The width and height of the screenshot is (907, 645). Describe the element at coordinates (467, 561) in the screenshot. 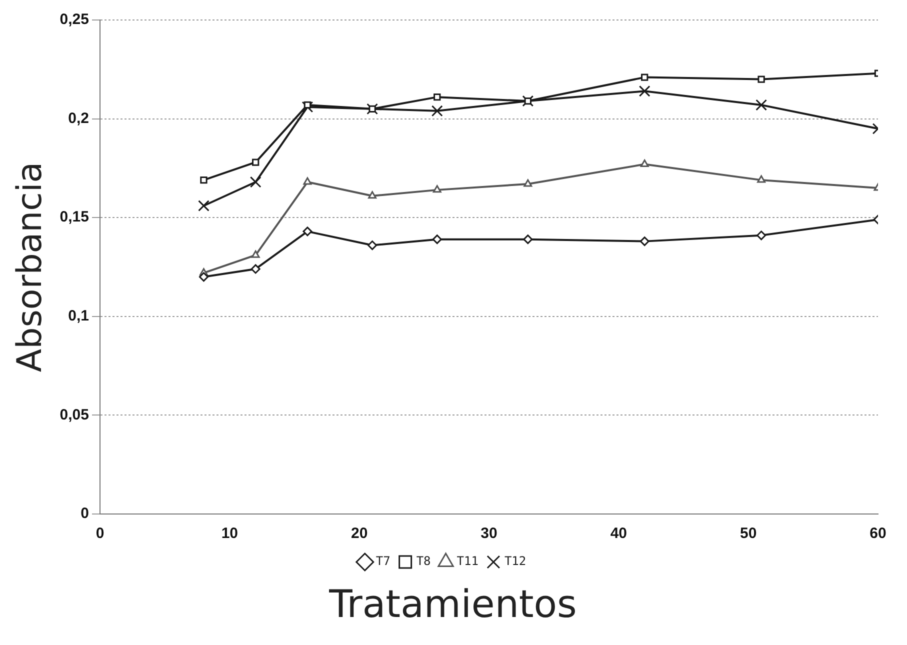

I see `legend-label: T11` at that location.